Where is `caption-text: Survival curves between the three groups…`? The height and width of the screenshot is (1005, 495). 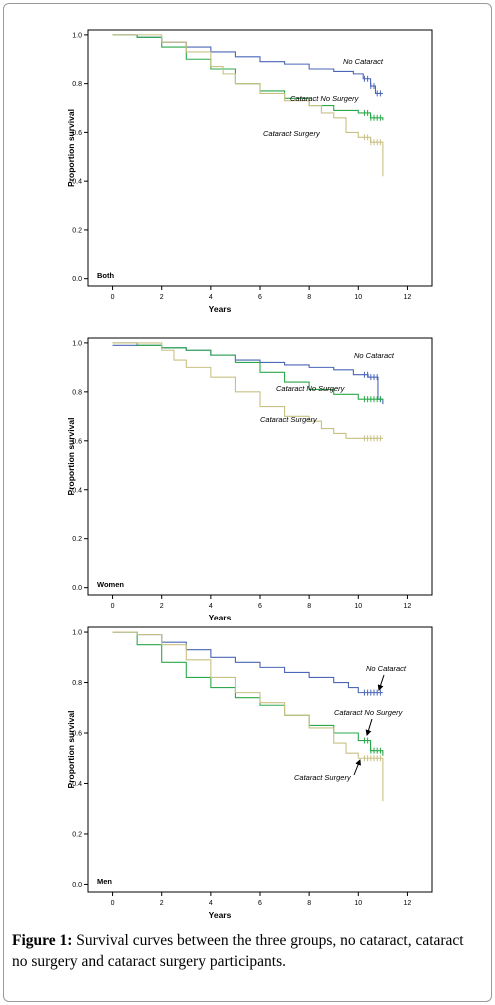 caption-text: Survival curves between the three groups… is located at coordinates (238, 951).